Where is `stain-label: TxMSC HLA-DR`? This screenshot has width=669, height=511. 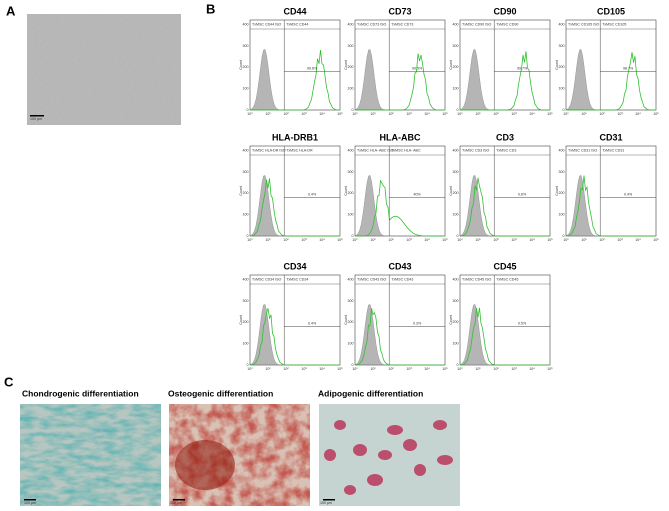
stain-label: TxMSC HLA-DR is located at coordinates (299, 150).